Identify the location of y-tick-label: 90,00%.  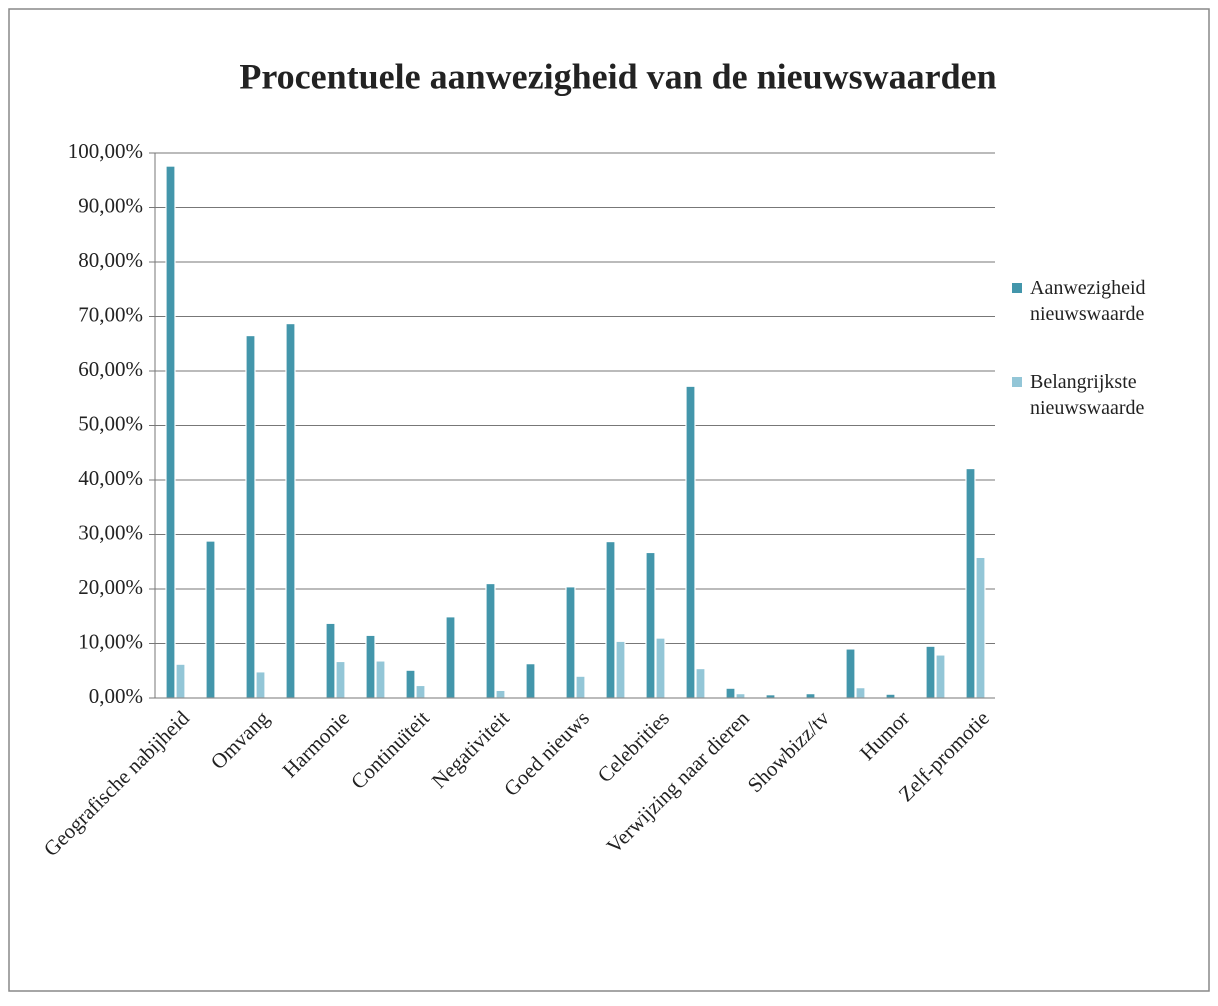
(110, 205).